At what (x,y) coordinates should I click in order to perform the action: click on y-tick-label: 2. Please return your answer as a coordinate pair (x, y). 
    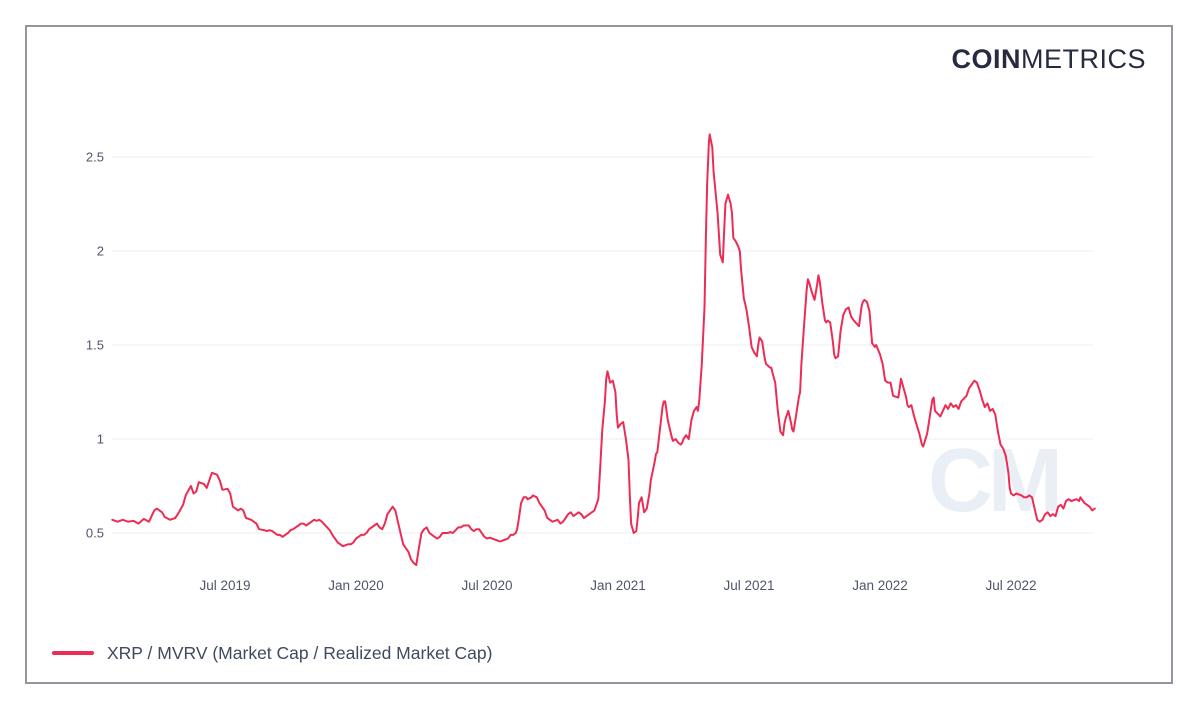
    Looking at the image, I should click on (100, 251).